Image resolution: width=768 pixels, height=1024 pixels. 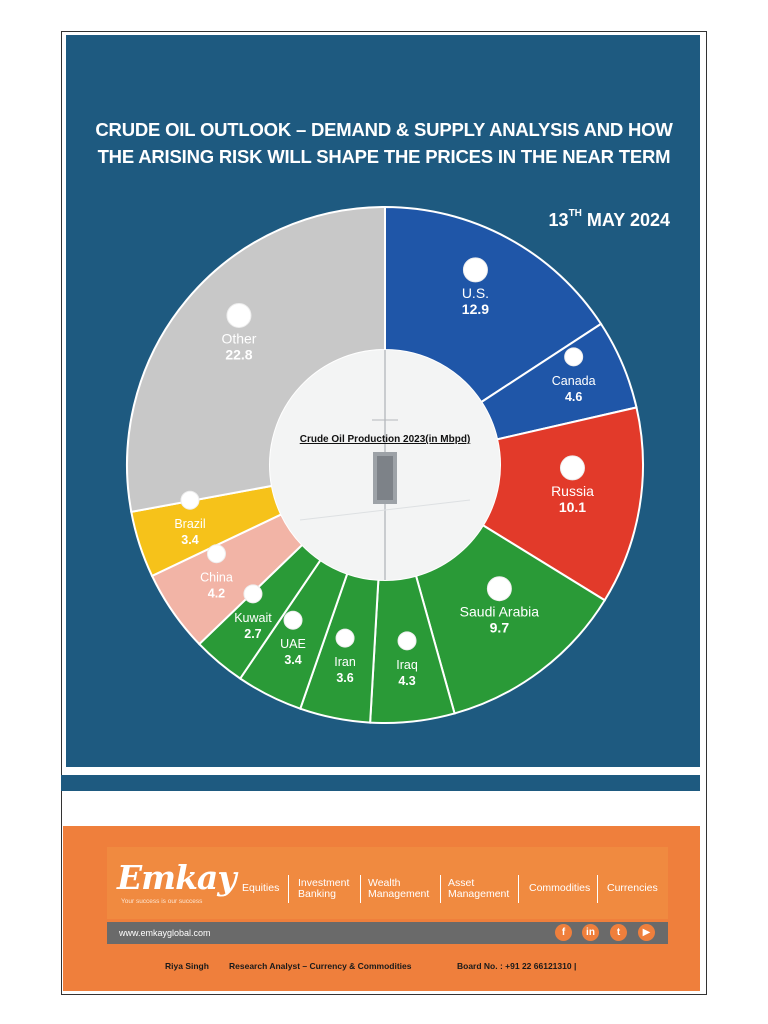 What do you see at coordinates (560, 888) in the screenshot?
I see `service-commodities: Commodities` at bounding box center [560, 888].